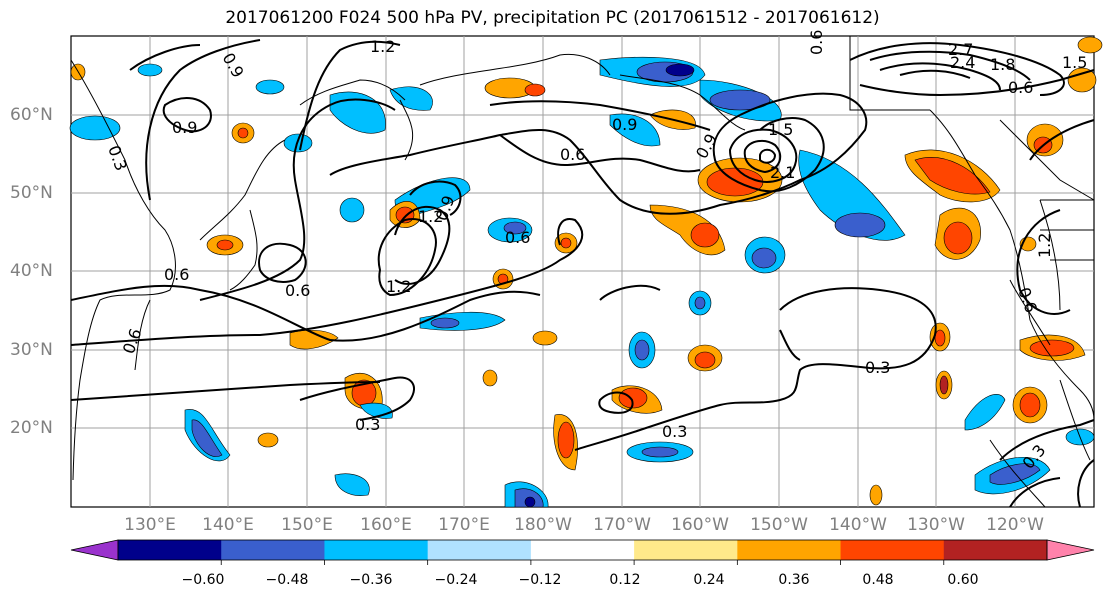 This screenshot has width=1105, height=601. What do you see at coordinates (94, 550) in the screenshot?
I see `colorbar-extend-min` at bounding box center [94, 550].